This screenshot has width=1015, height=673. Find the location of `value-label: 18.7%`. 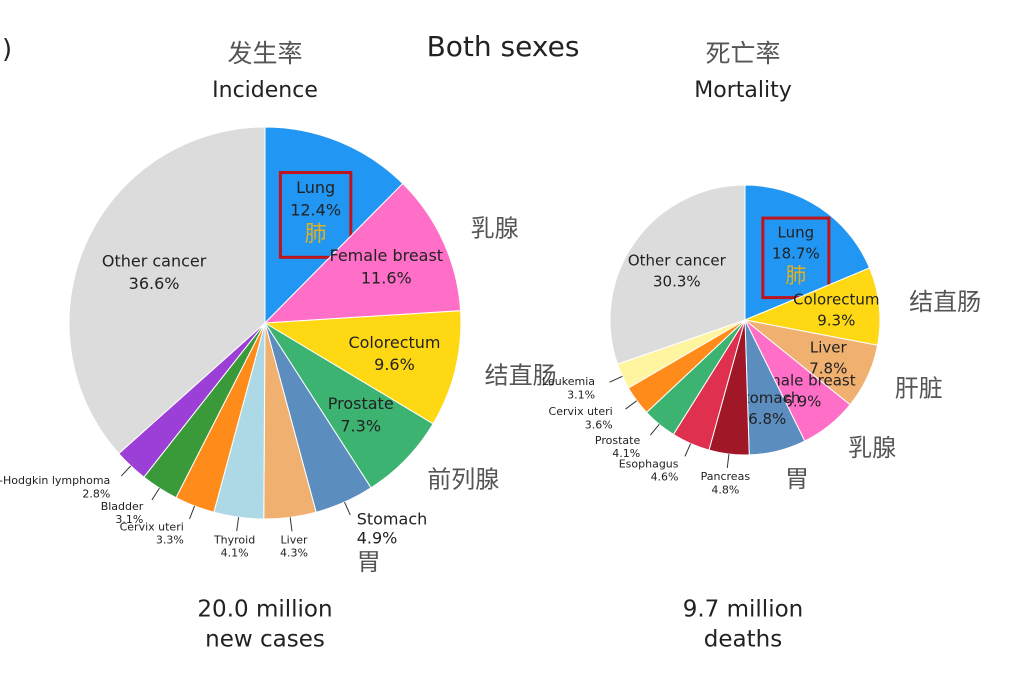

value-label: 18.7% is located at coordinates (796, 254).